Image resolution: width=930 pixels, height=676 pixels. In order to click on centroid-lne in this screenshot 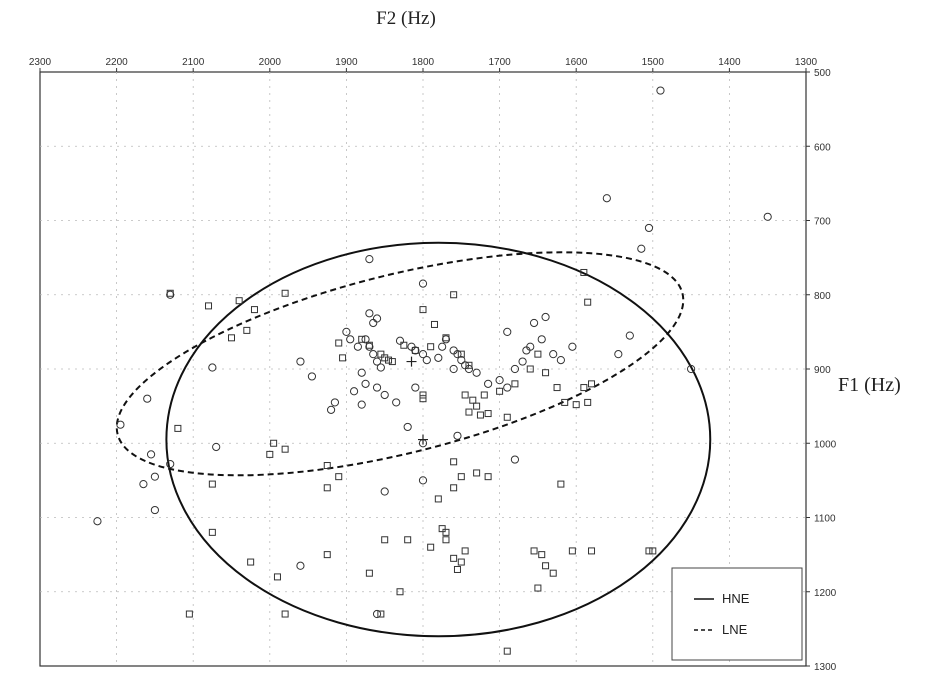, I will do `click(411, 361)`.